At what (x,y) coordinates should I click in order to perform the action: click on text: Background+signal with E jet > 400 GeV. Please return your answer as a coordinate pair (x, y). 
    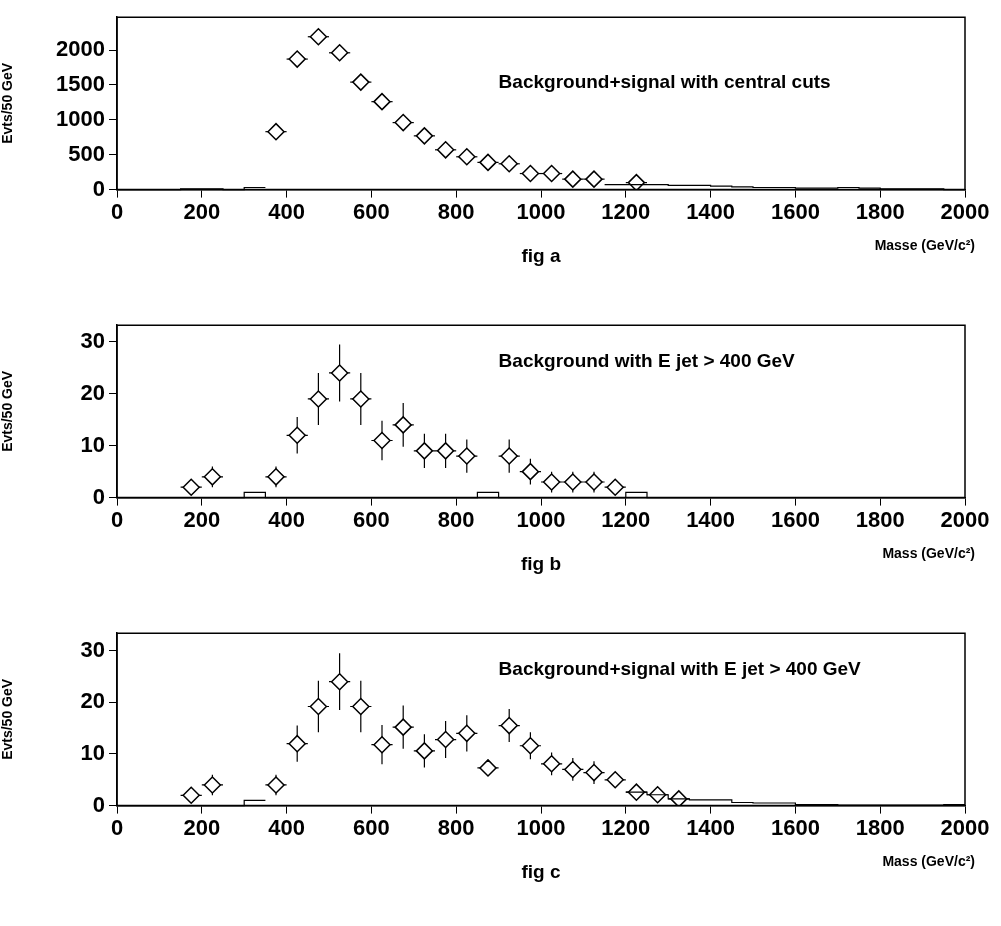
    Looking at the image, I should click on (680, 668).